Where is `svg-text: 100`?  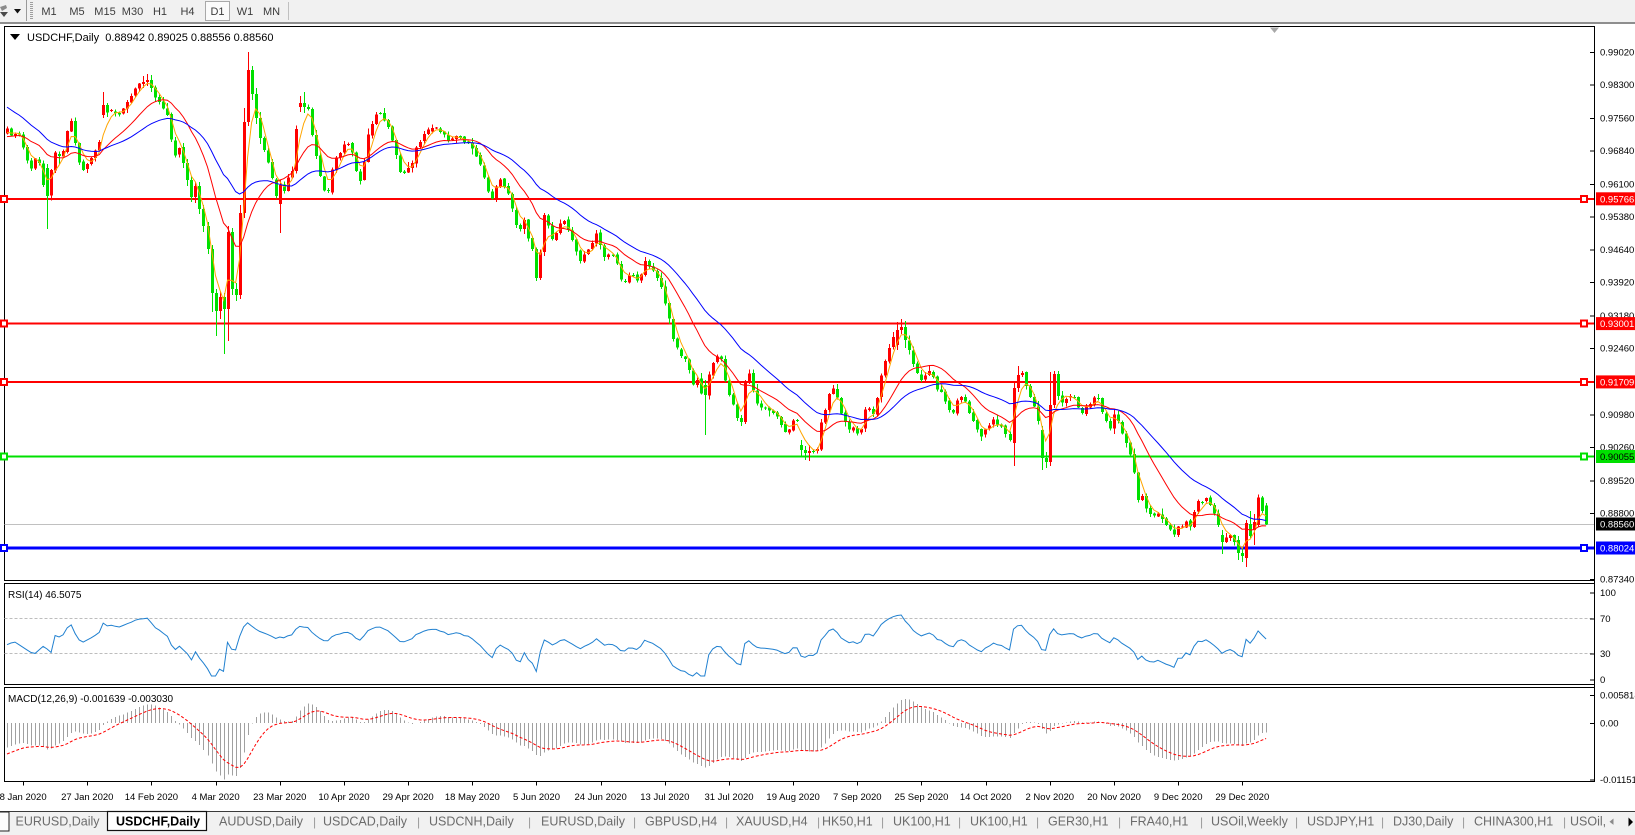
svg-text: 100 is located at coordinates (1608, 593).